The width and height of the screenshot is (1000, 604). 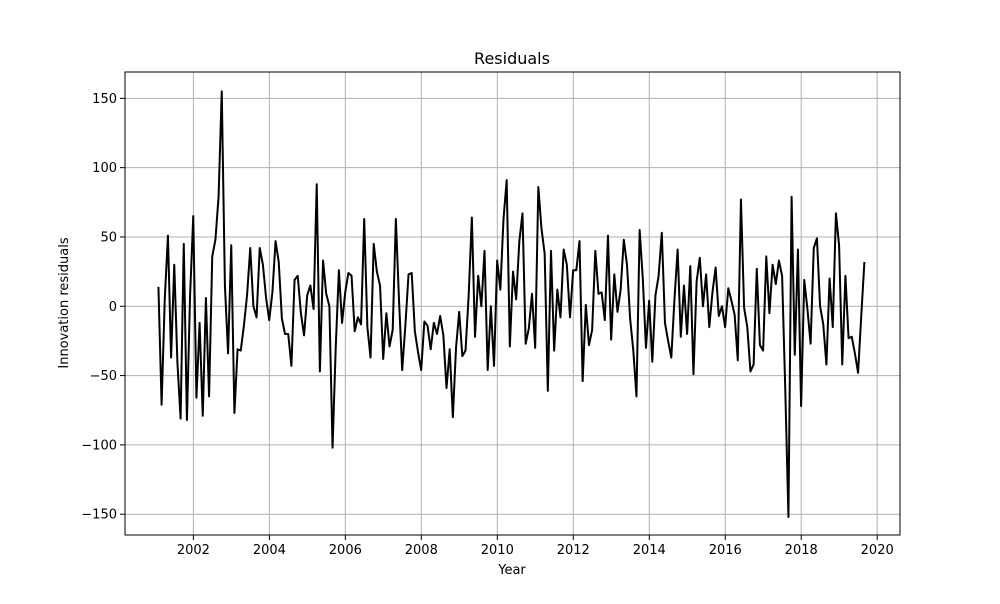 I want to click on y-tick-label: 50, so click(x=108, y=237).